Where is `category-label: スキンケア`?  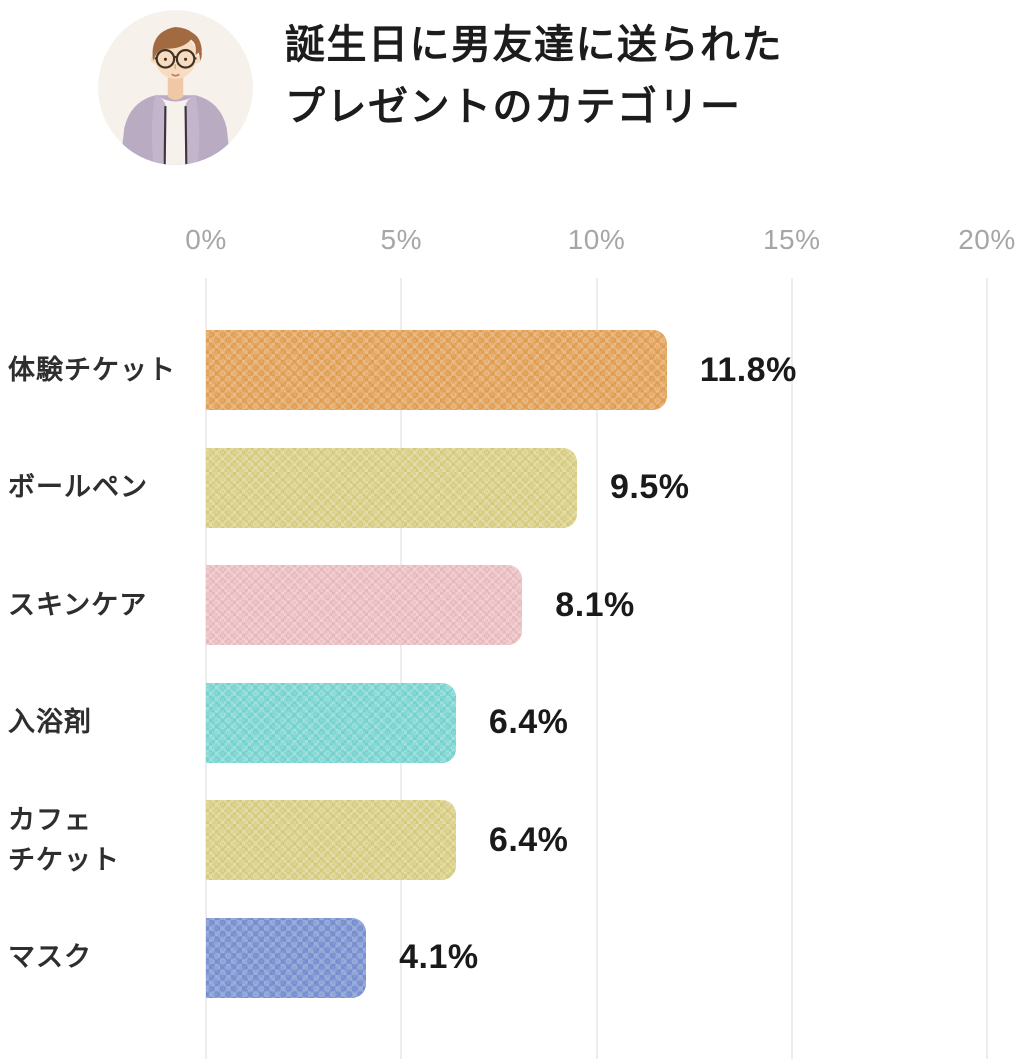 category-label: スキンケア is located at coordinates (78, 604).